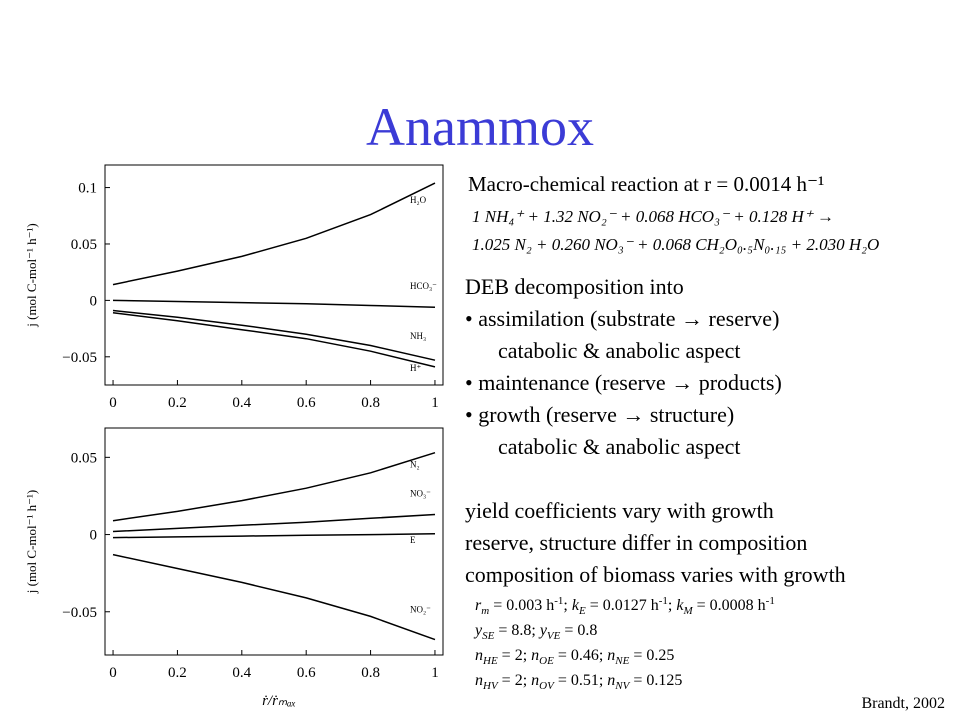  What do you see at coordinates (418, 336) in the screenshot?
I see `series-label: NH₃` at bounding box center [418, 336].